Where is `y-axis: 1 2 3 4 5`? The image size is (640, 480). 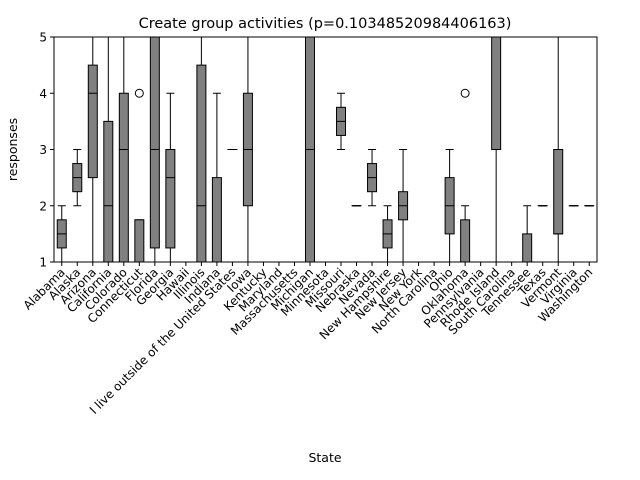
y-axis: 1 2 3 4 5 is located at coordinates (46, 150).